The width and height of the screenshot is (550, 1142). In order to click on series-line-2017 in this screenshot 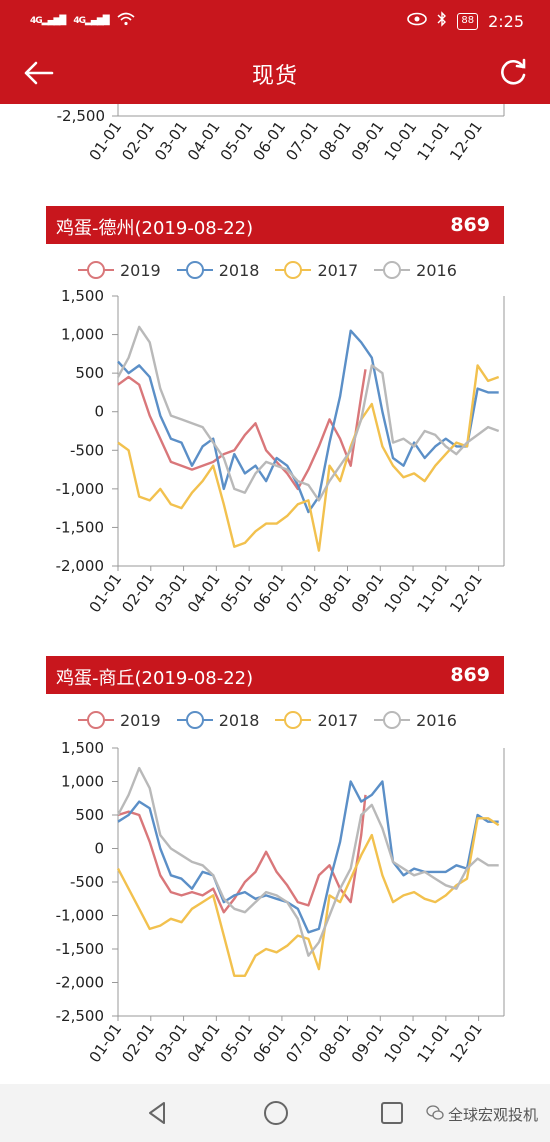, I will do `click(308, 897)`.